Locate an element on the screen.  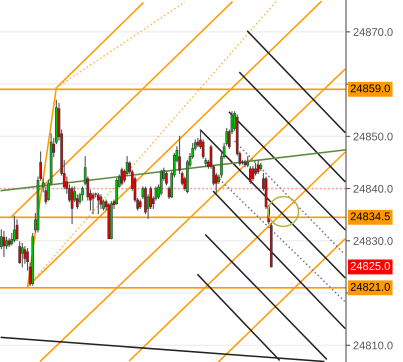
y-tick-label: 24810.0 is located at coordinates (373, 346).